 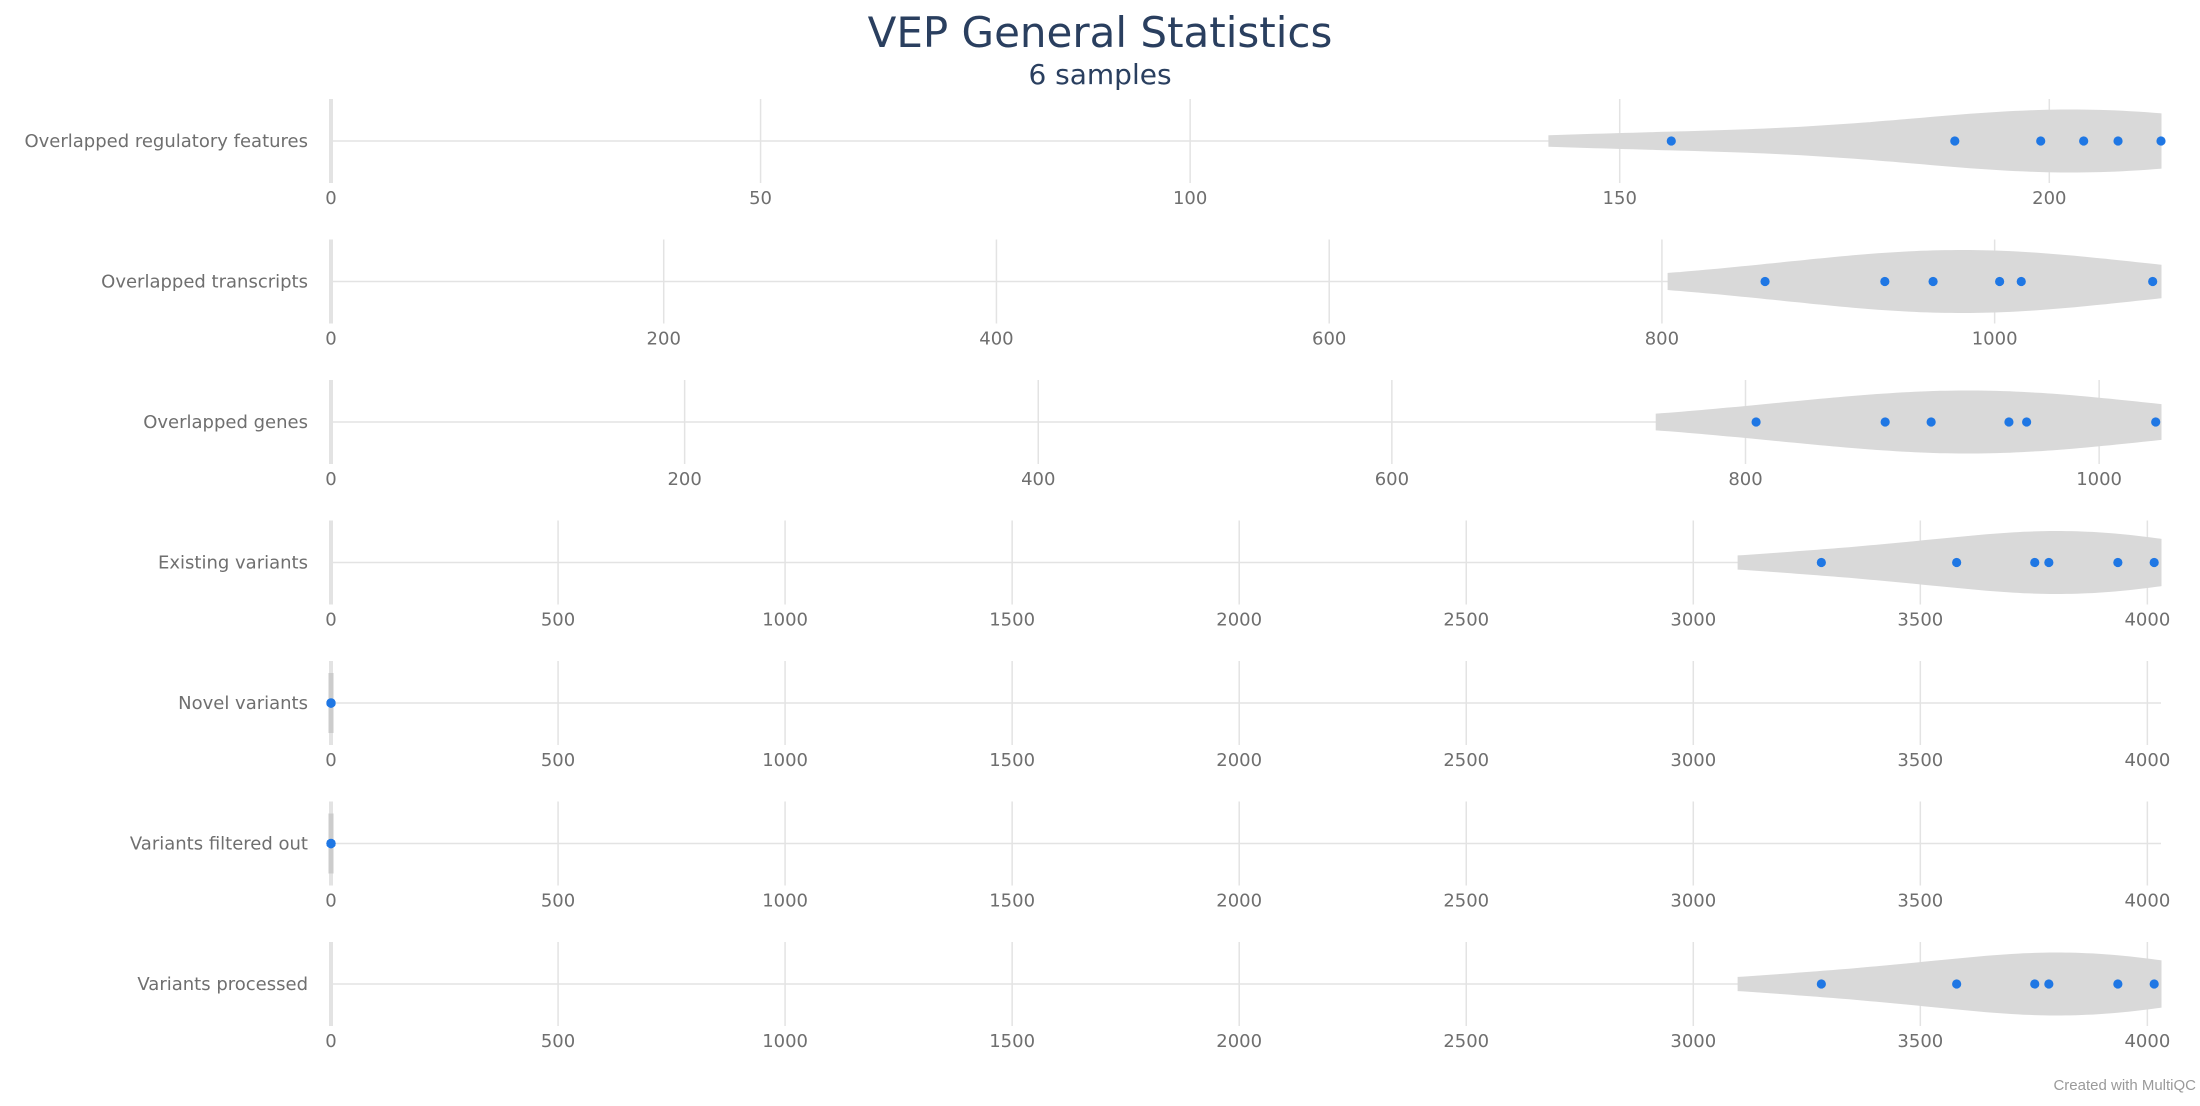 What do you see at coordinates (1100, 32) in the screenshot?
I see `chart-title: VEP General Statistics` at bounding box center [1100, 32].